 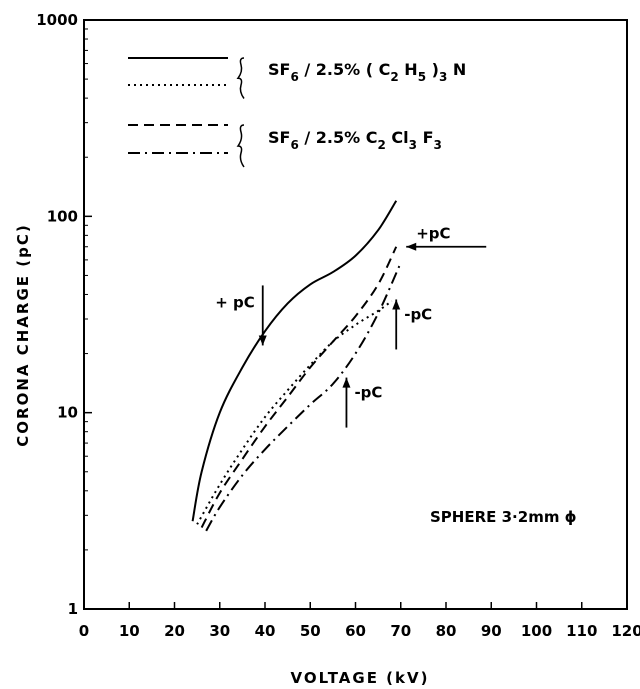 I want to click on y-tick-label: 1, so click(x=73, y=609).